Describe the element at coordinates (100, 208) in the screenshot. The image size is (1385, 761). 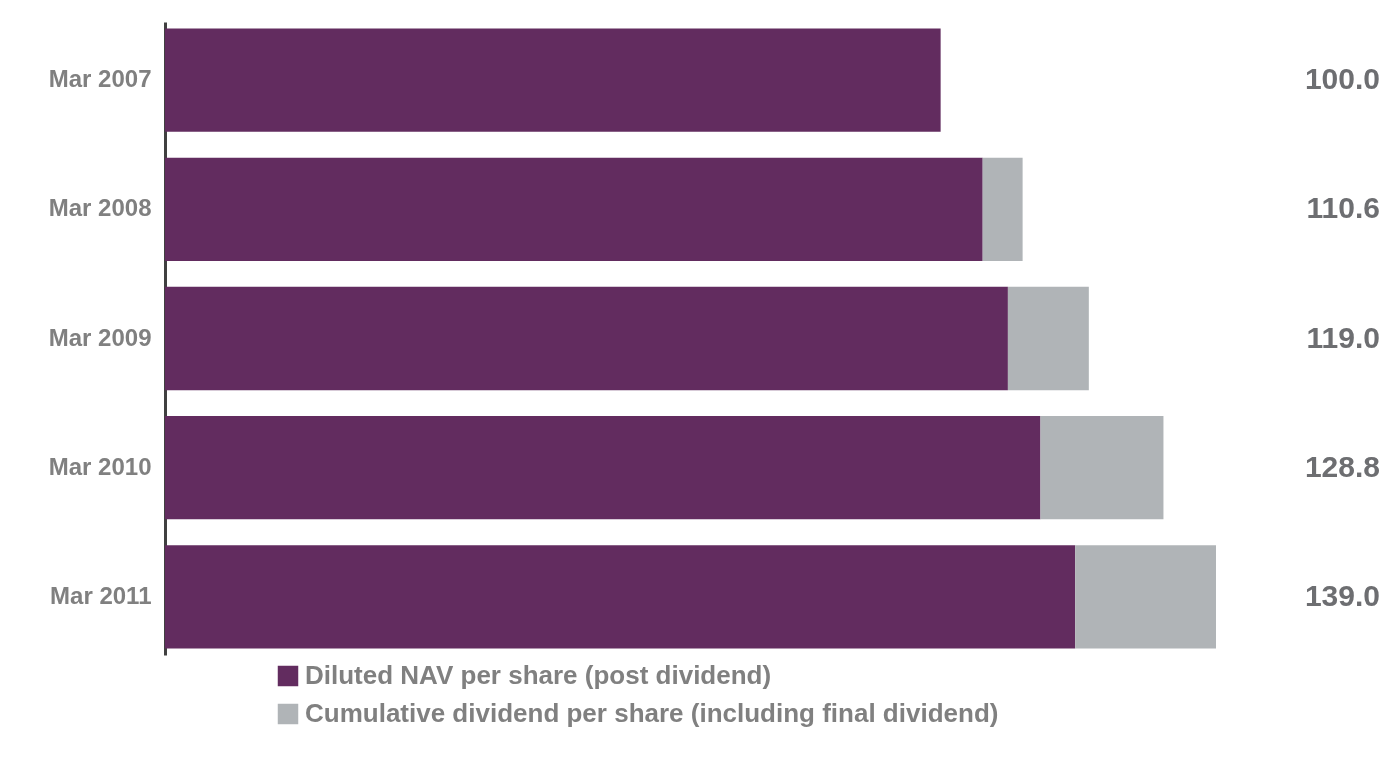
I see `y-tick-label: Mar 2008` at that location.